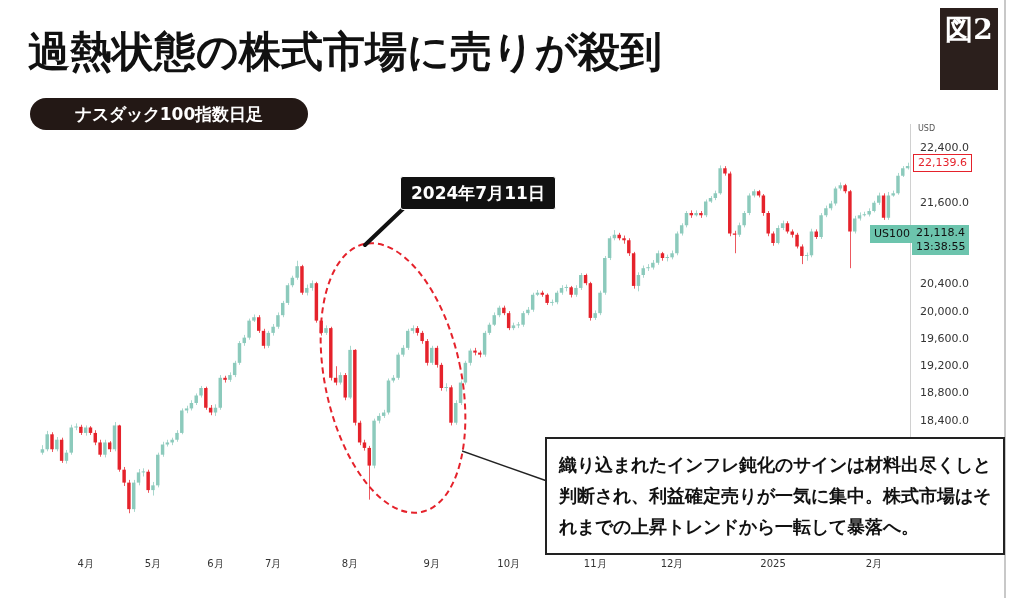 The height and width of the screenshot is (598, 1024). Describe the element at coordinates (941, 233) in the screenshot. I see `text: 21,118.4` at that location.